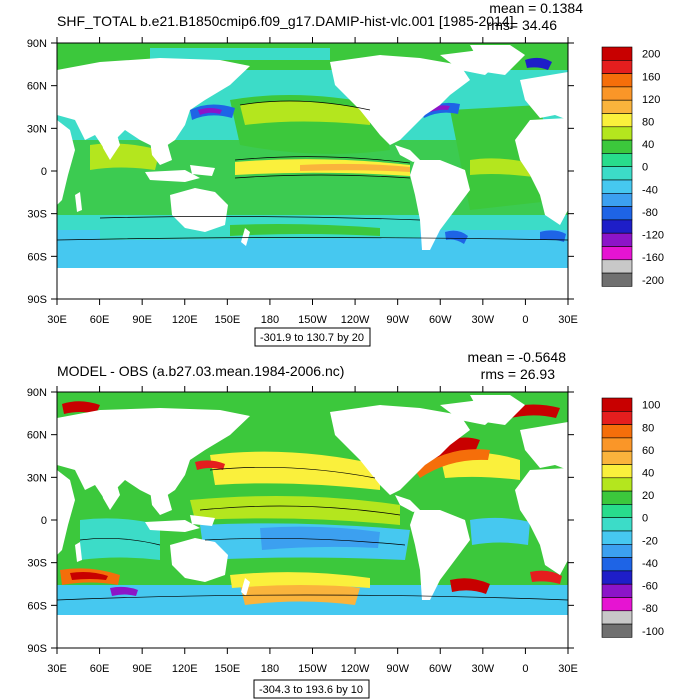 This screenshot has width=700, height=700. I want to click on lat-label: 0, so click(44, 521).